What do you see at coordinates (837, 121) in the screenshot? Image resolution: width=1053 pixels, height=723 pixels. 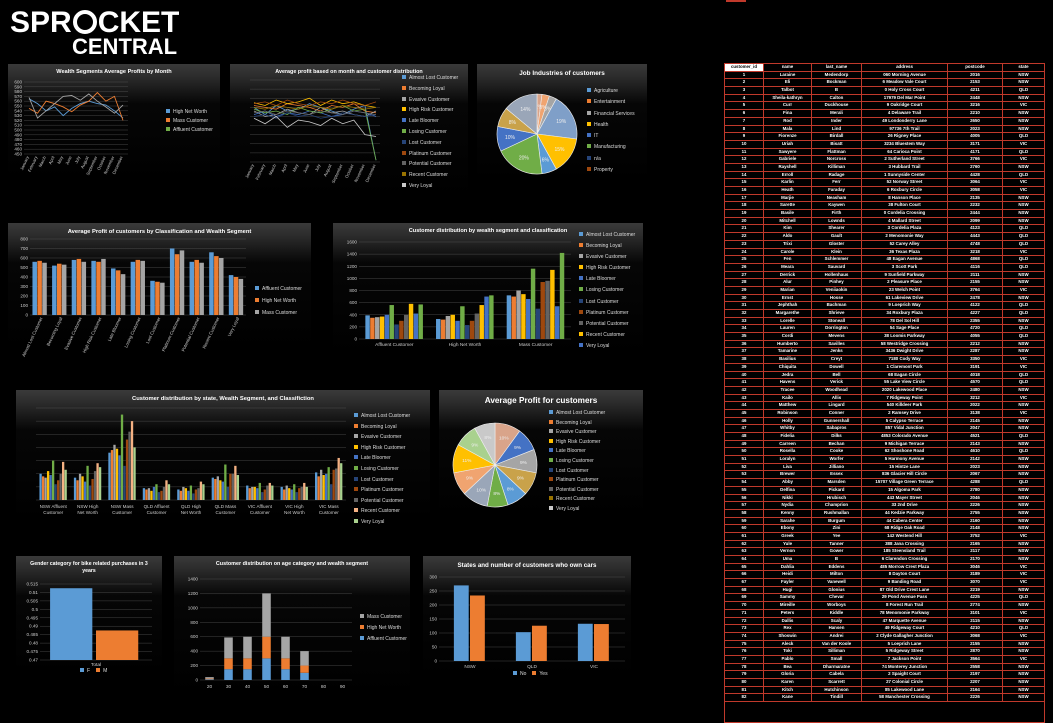 I see `table-cell: Inder` at bounding box center [837, 121].